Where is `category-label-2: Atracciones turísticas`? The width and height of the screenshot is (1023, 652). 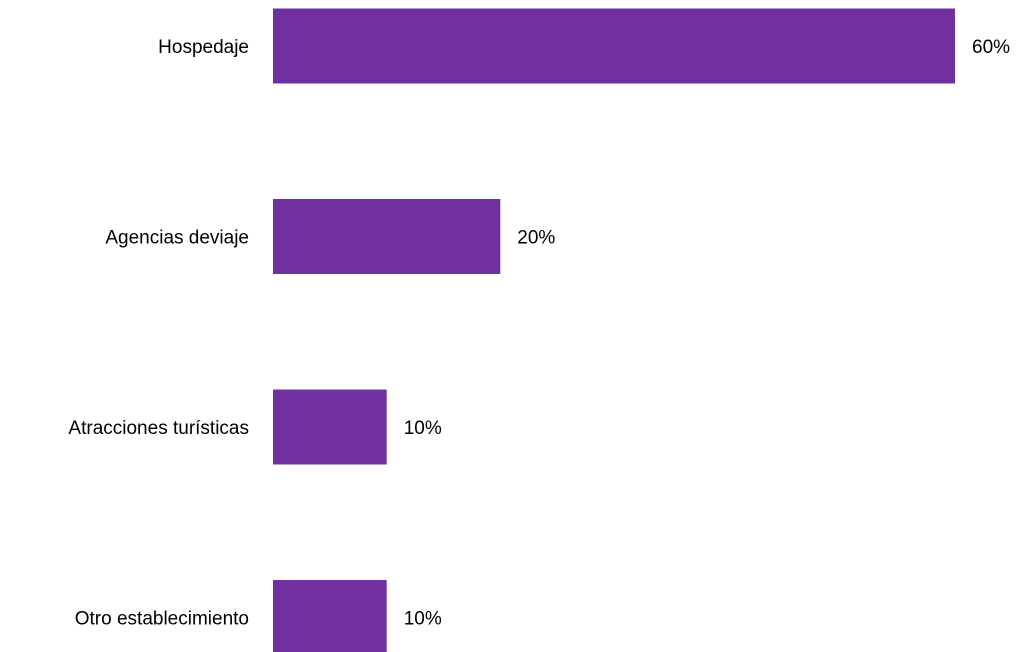
category-label-2: Atracciones turísticas is located at coordinates (158, 428).